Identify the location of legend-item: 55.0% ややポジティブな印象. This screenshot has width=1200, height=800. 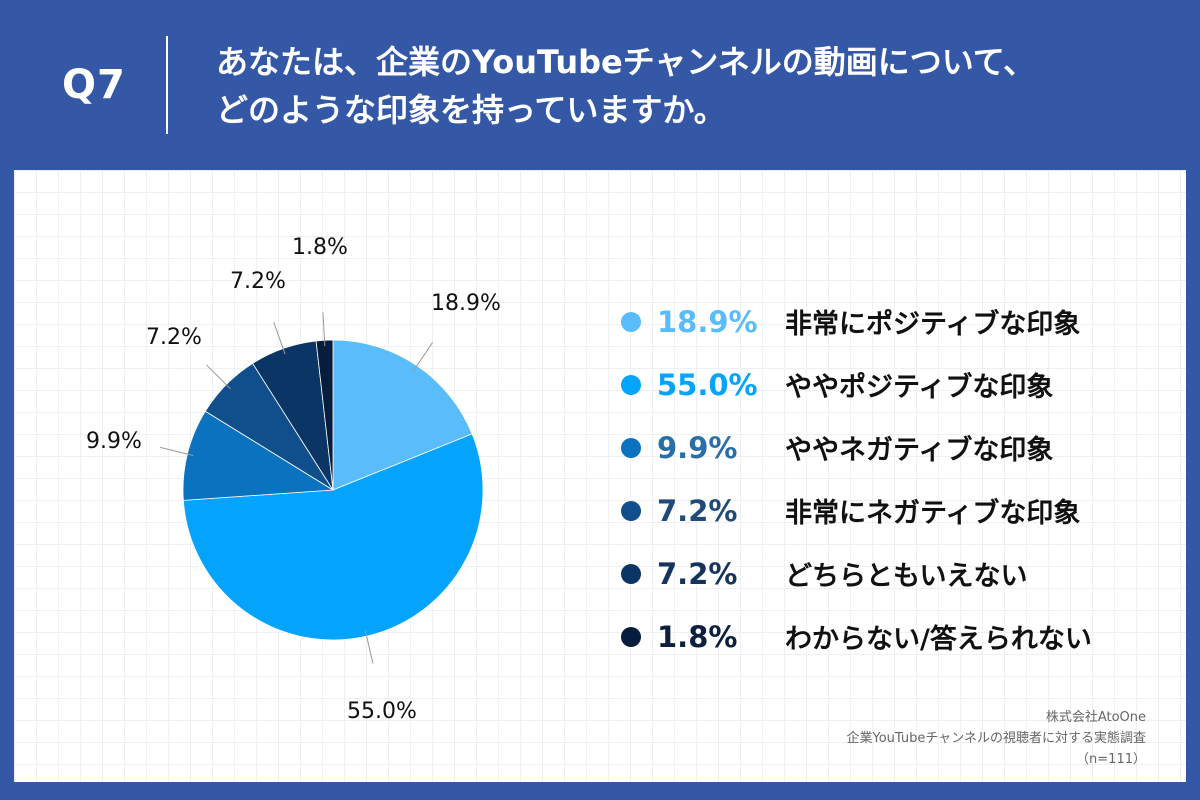
(855, 384).